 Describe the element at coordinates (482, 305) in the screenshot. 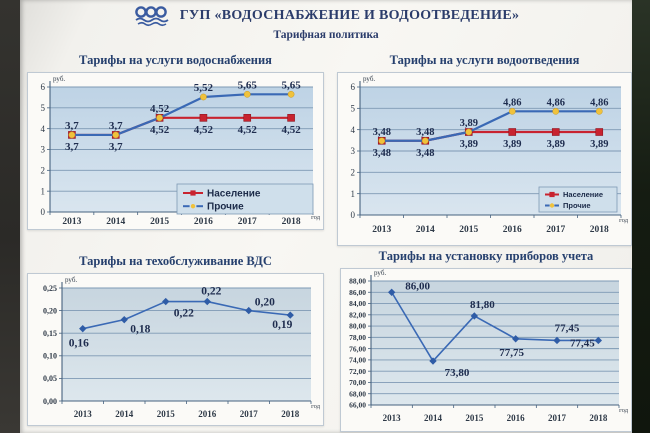

I see `svg-text: 81,80` at that location.